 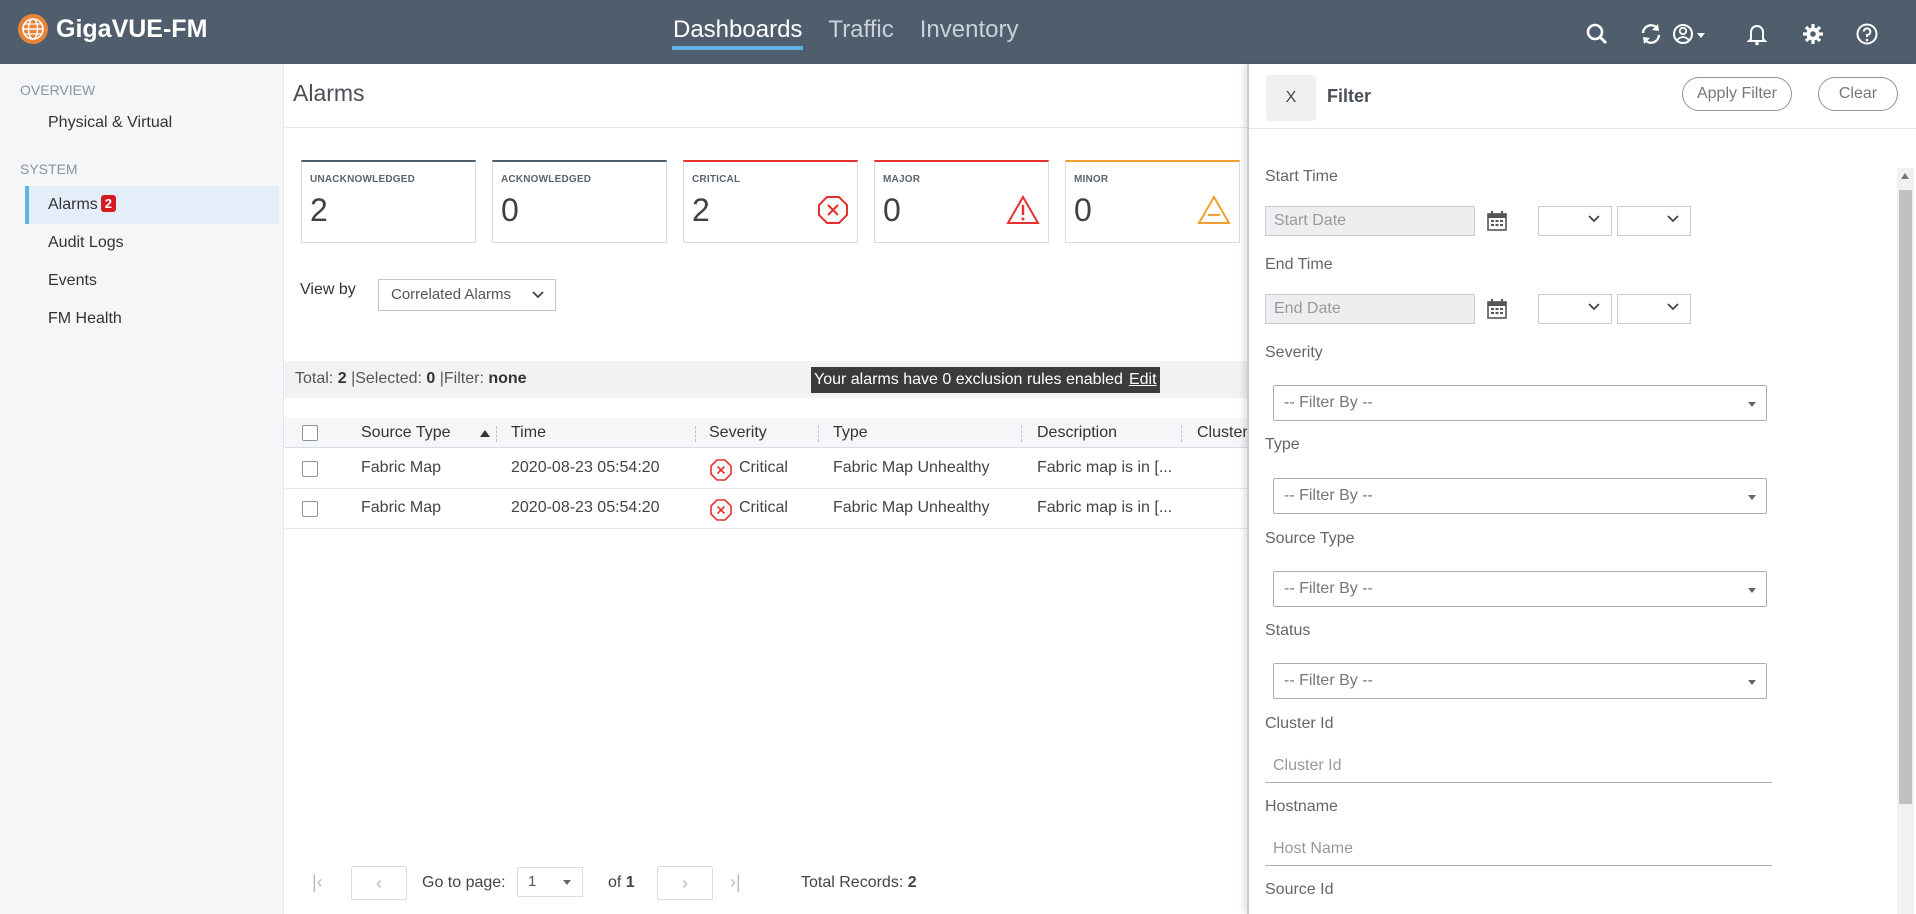 What do you see at coordinates (716, 179) in the screenshot?
I see `card-label: CRITICAL` at bounding box center [716, 179].